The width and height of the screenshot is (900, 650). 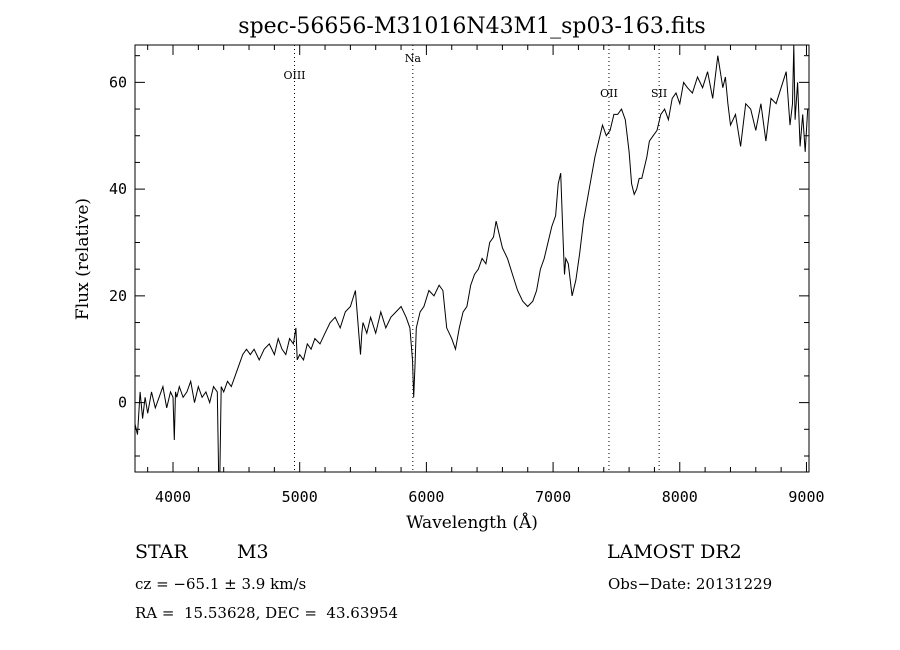 What do you see at coordinates (426, 497) in the screenshot?
I see `x-tick-label: 6000` at bounding box center [426, 497].